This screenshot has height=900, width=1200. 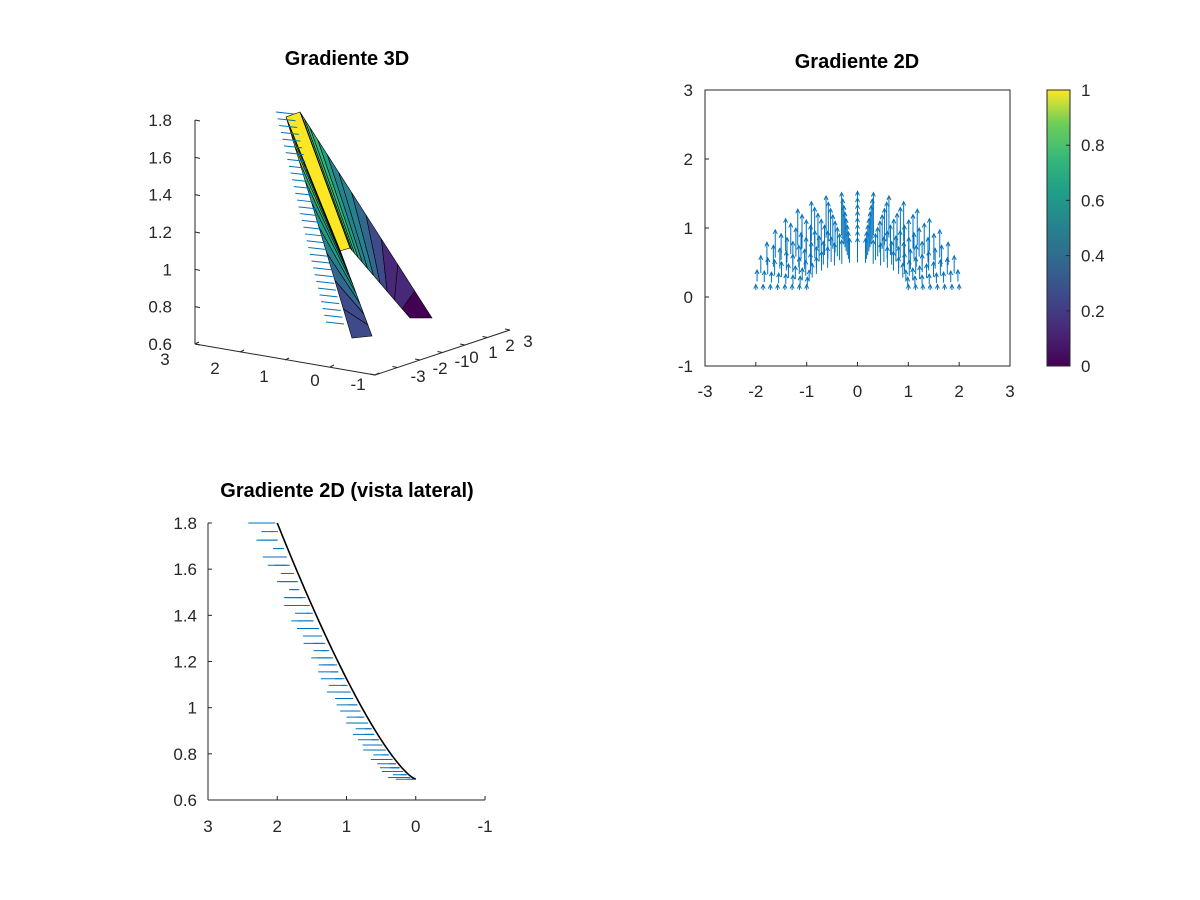 What do you see at coordinates (185, 754) in the screenshot?
I see `y-tick-label: 0.8` at bounding box center [185, 754].